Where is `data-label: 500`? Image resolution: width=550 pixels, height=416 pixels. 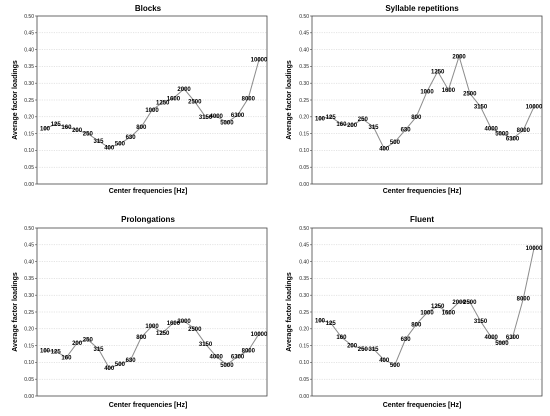 data-label: 500 is located at coordinates (120, 365).